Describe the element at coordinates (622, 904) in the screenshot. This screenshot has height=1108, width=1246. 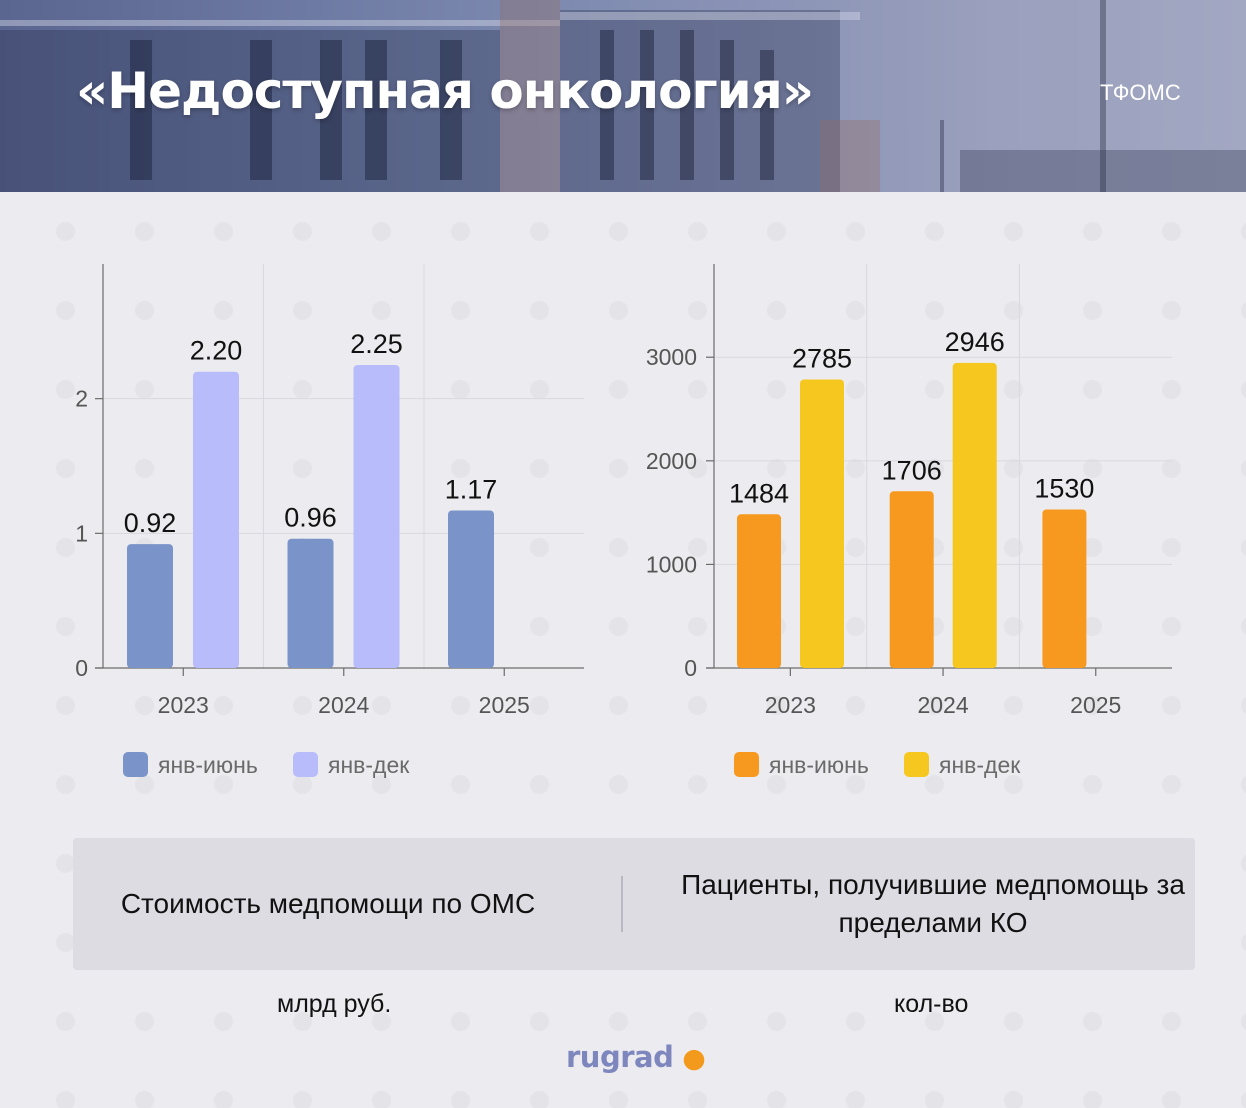
I see `caption-divider` at that location.